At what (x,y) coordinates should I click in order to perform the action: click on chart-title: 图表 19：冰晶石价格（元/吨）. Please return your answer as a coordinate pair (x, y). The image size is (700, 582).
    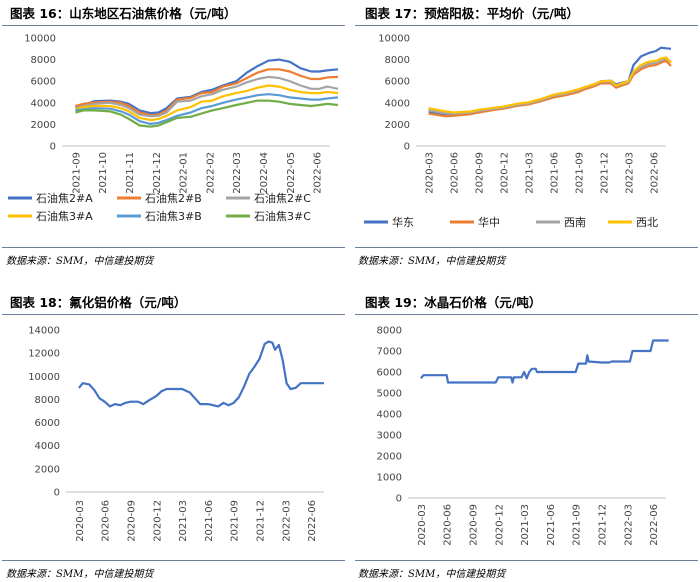
    Looking at the image, I should click on (453, 302).